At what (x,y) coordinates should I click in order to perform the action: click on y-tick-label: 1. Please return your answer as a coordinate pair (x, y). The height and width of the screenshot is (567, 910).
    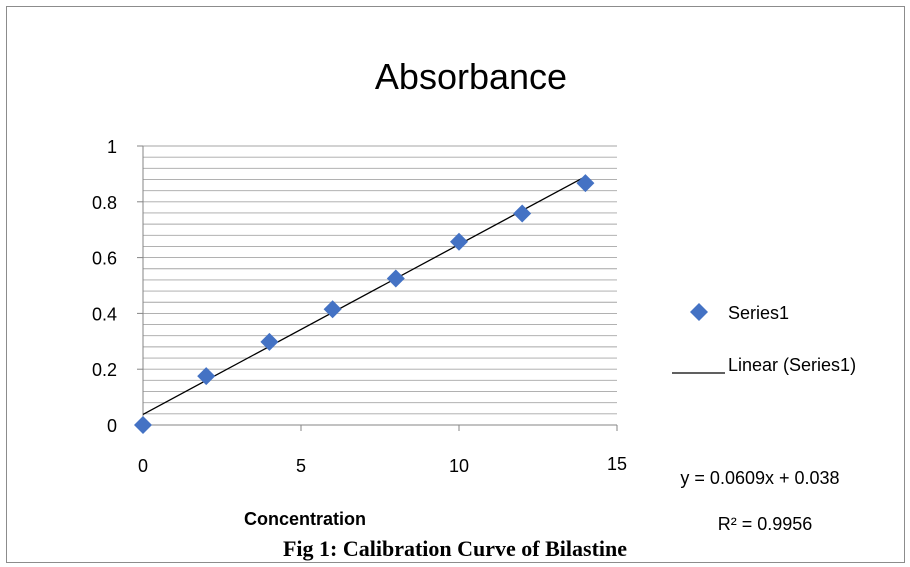
    Looking at the image, I should click on (112, 147).